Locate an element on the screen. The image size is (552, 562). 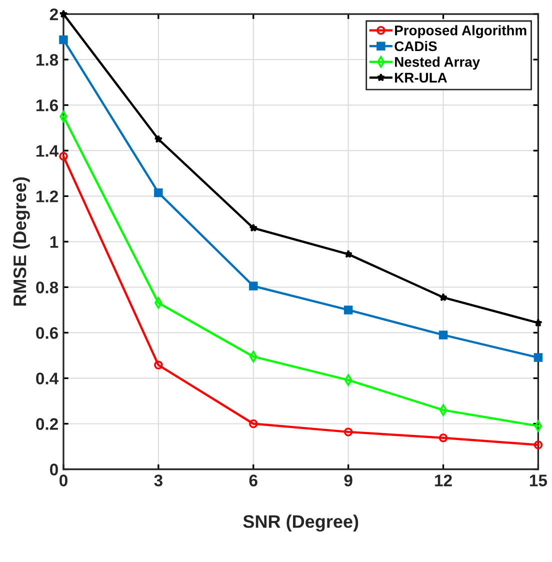
legend-label: CADiS is located at coordinates (415, 46).